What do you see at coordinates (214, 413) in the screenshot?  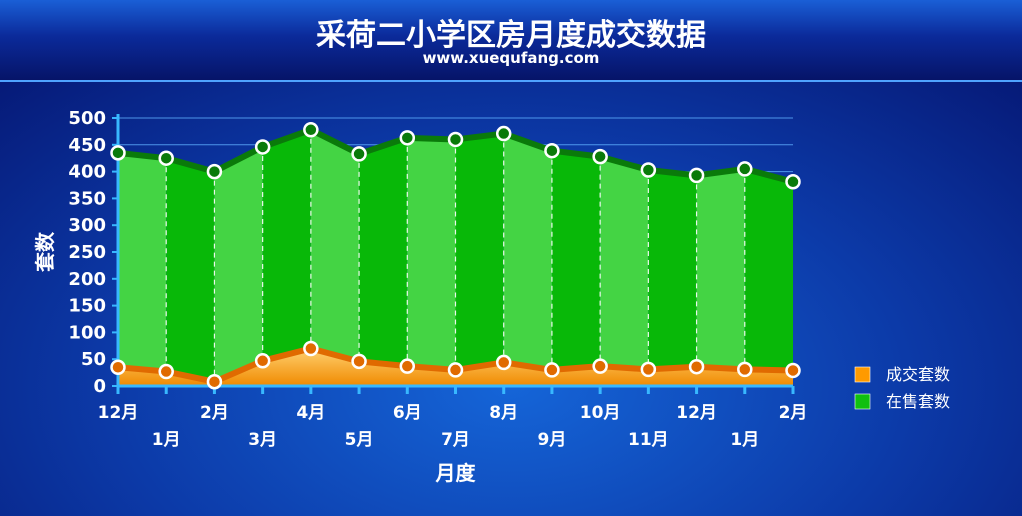 I see `x-tick-label-2: 2月` at bounding box center [214, 413].